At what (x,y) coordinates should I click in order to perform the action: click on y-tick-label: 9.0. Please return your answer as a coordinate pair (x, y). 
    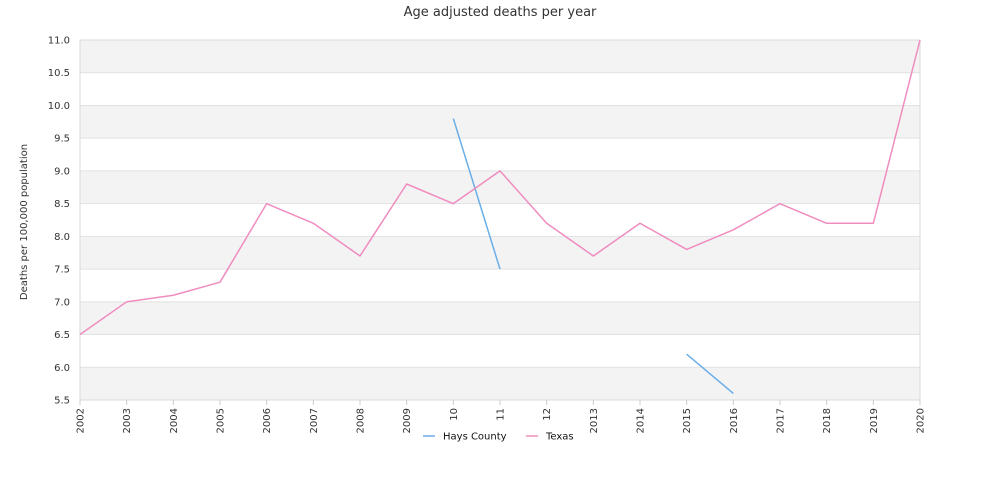
    Looking at the image, I should click on (62, 171).